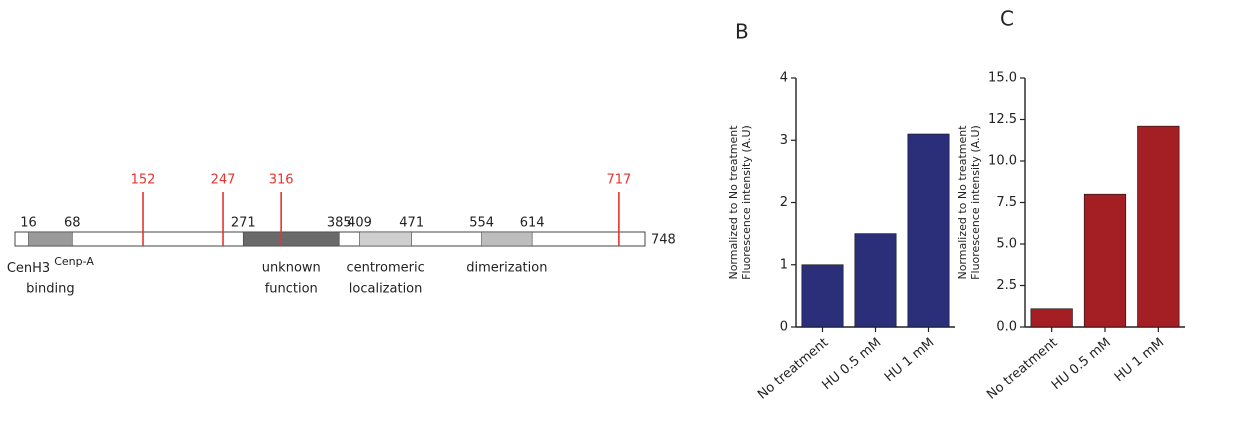 The image size is (1248, 421). Describe the element at coordinates (618, 180) in the screenshot. I see `site-label: 717` at that location.